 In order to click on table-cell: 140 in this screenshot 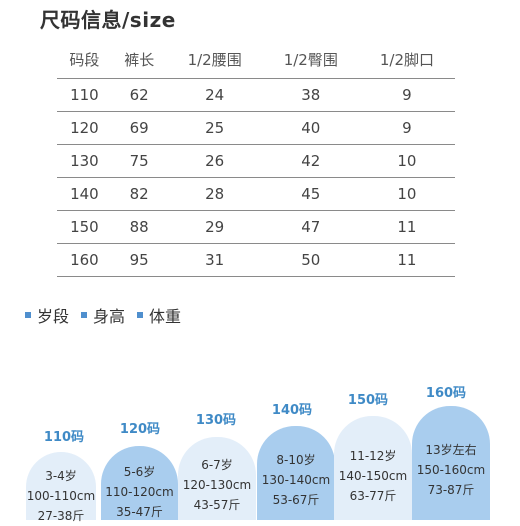, I will do `click(84, 194)`.